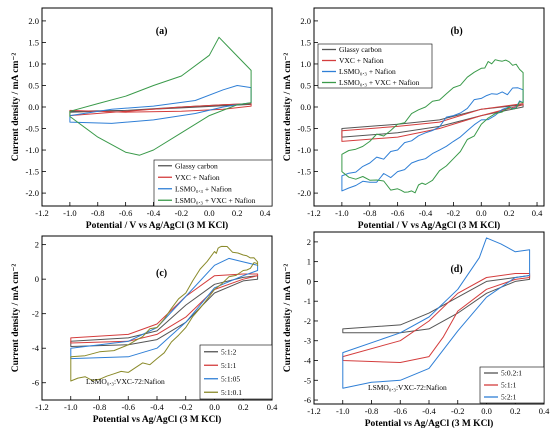  Describe the element at coordinates (162, 31) in the screenshot. I see `panel-label: (a)` at that location.